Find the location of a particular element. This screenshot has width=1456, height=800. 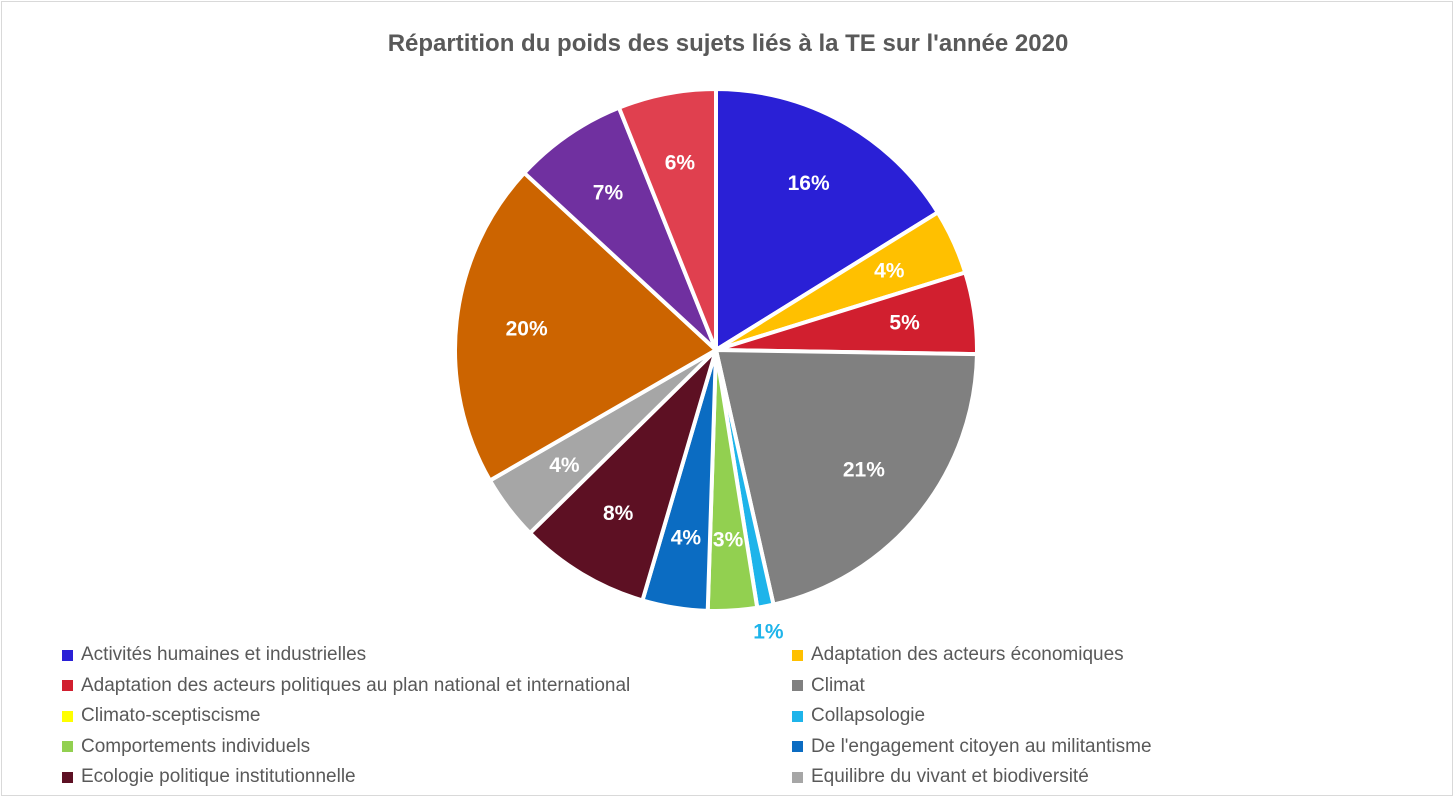

legend-item: De l'engagement citoyen au militantisme is located at coordinates (972, 747).